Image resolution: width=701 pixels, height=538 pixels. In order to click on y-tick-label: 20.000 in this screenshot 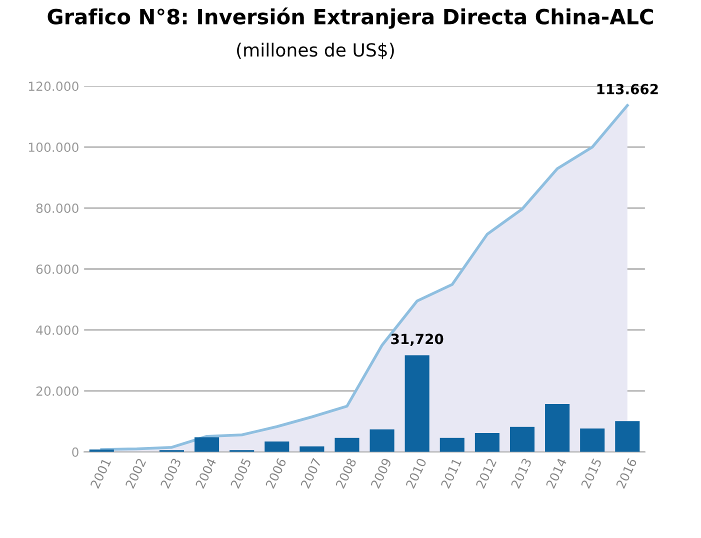, I will do `click(57, 391)`.